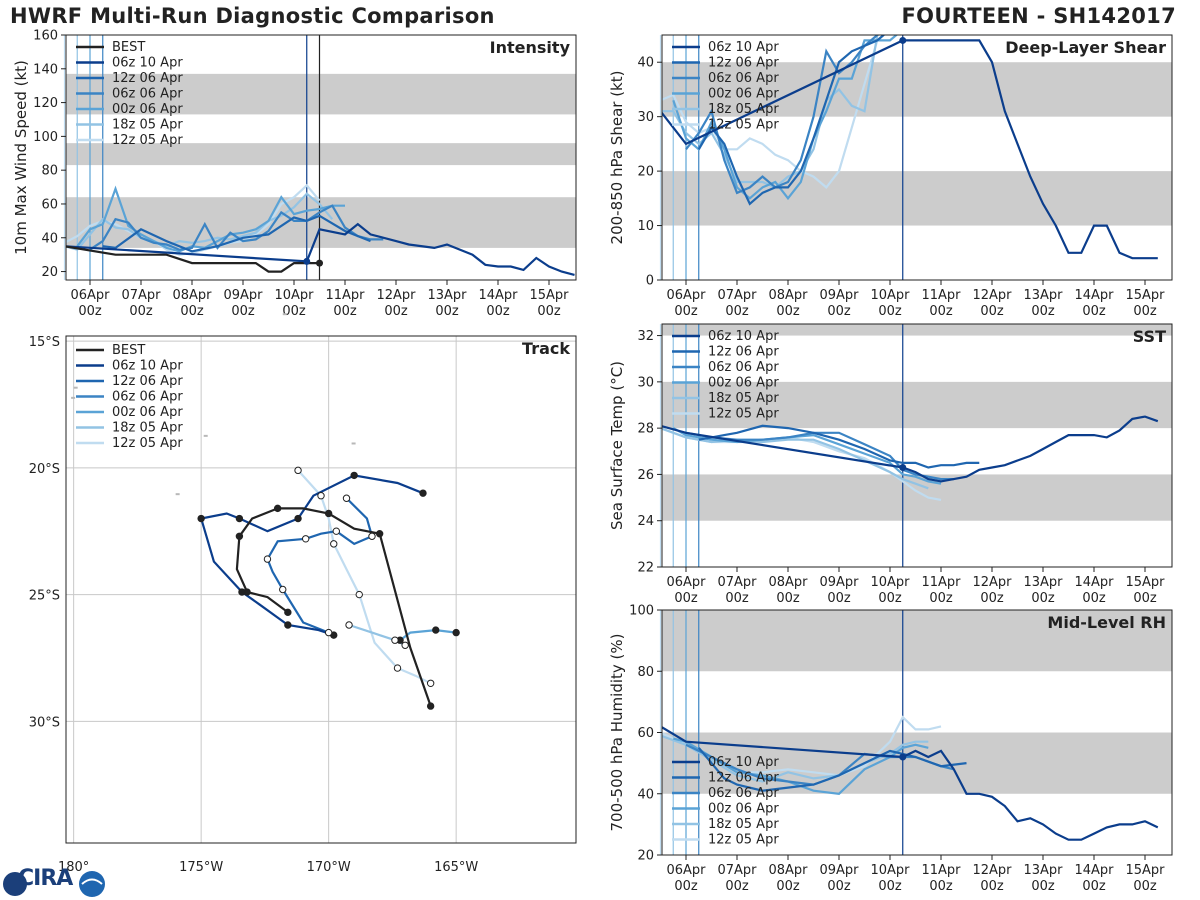 The height and width of the screenshot is (900, 1200). I want to click on intensity-legend-label: 12z 06 Apr, so click(147, 78).